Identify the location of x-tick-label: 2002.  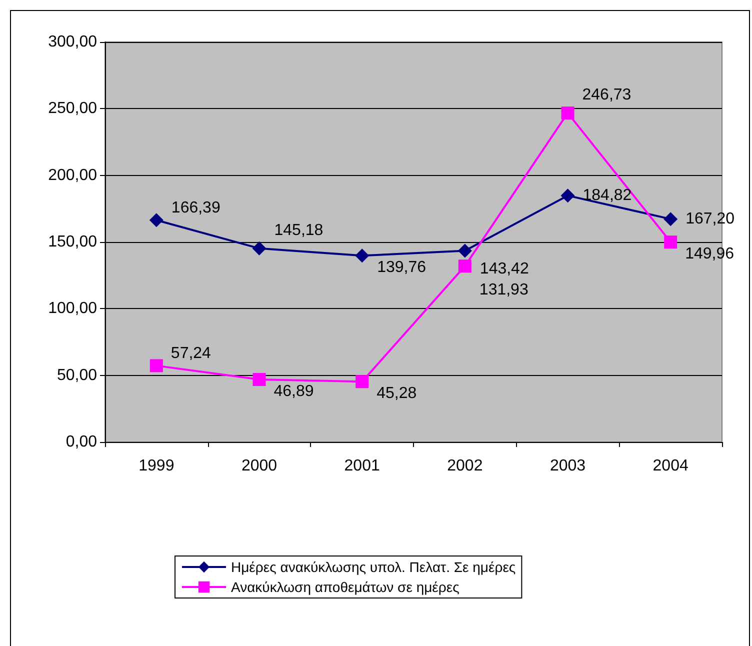
(465, 466).